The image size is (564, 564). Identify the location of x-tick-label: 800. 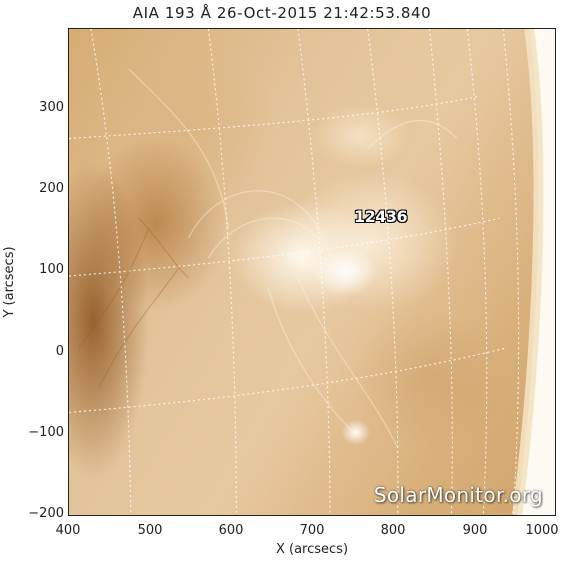
(393, 530).